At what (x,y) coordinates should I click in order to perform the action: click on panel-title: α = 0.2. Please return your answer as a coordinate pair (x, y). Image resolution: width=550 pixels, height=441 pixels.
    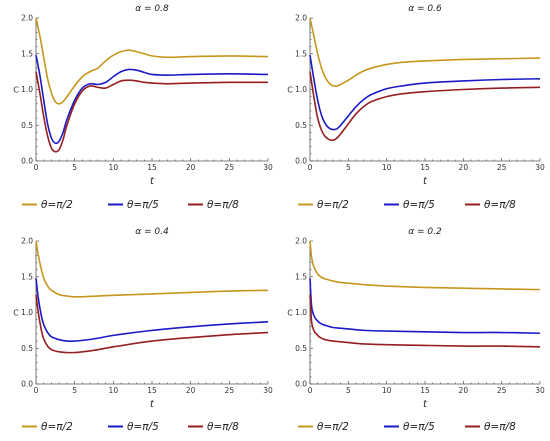
    Looking at the image, I should click on (425, 232).